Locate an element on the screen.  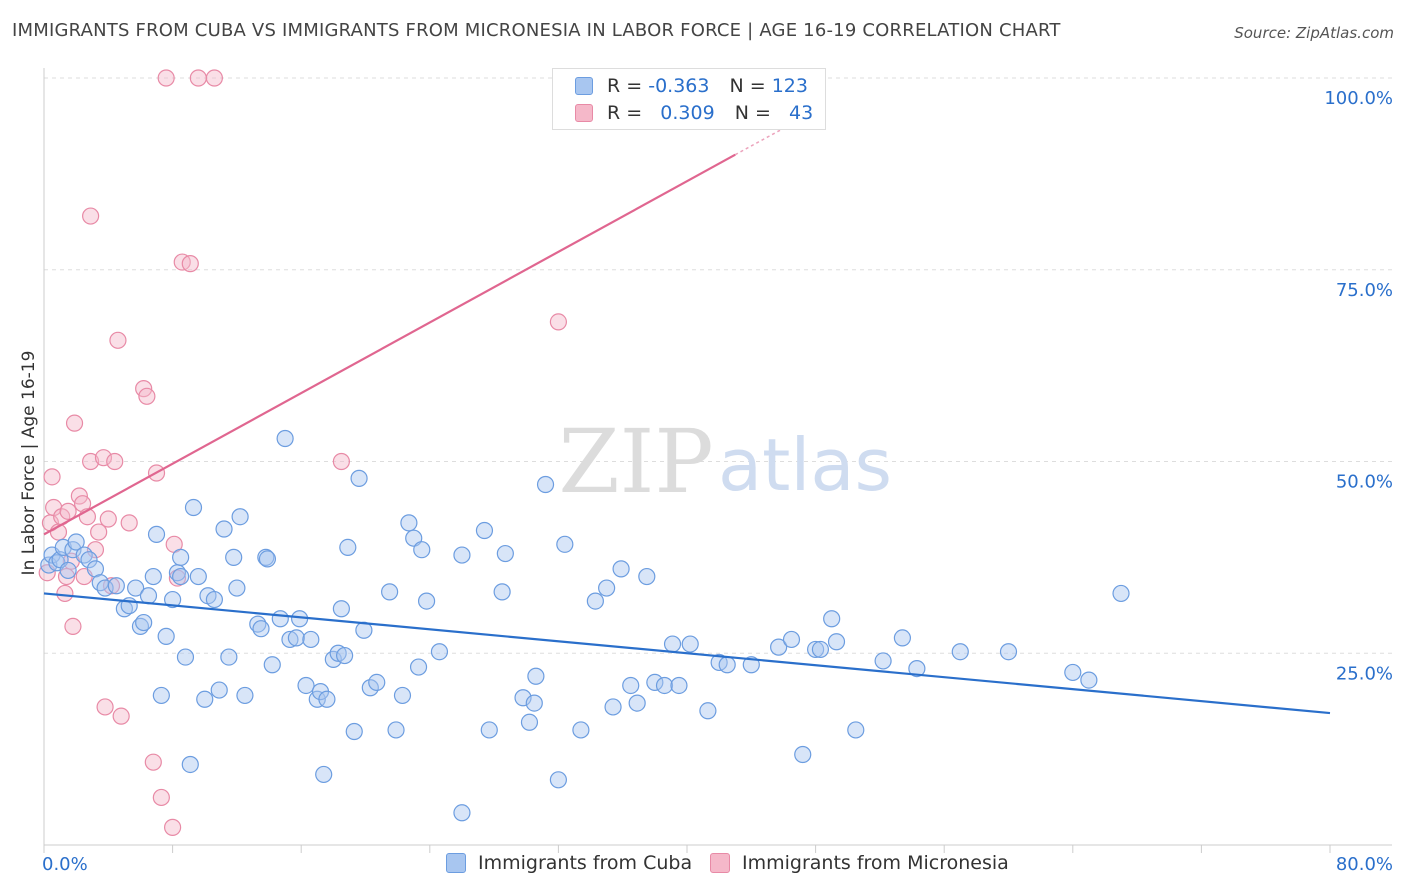
source-label: Source: ZipAtlas.com is located at coordinates (1314, 33).